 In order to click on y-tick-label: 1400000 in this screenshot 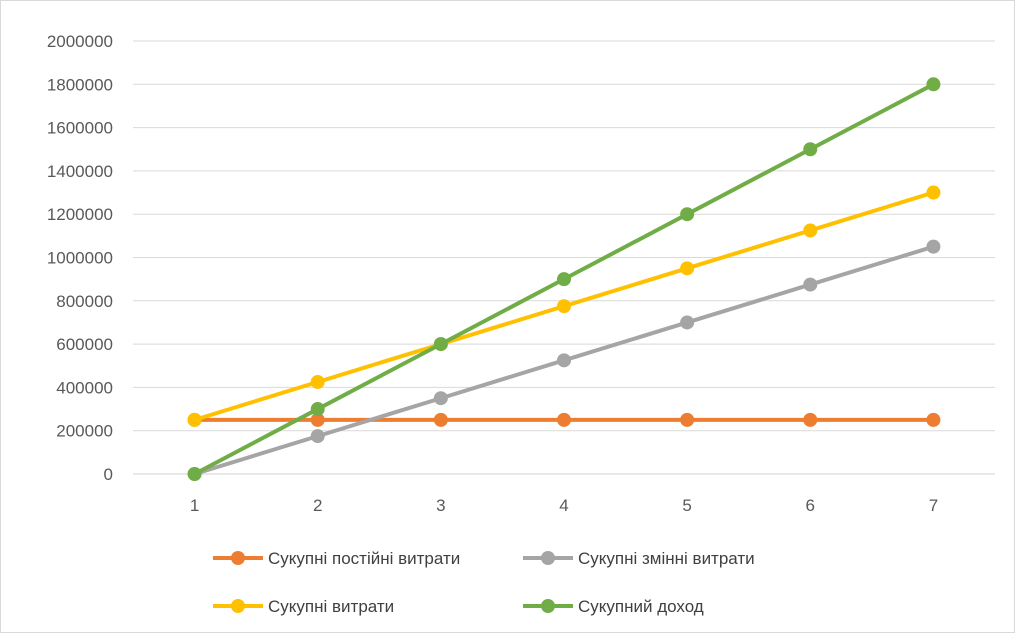, I will do `click(80, 171)`.